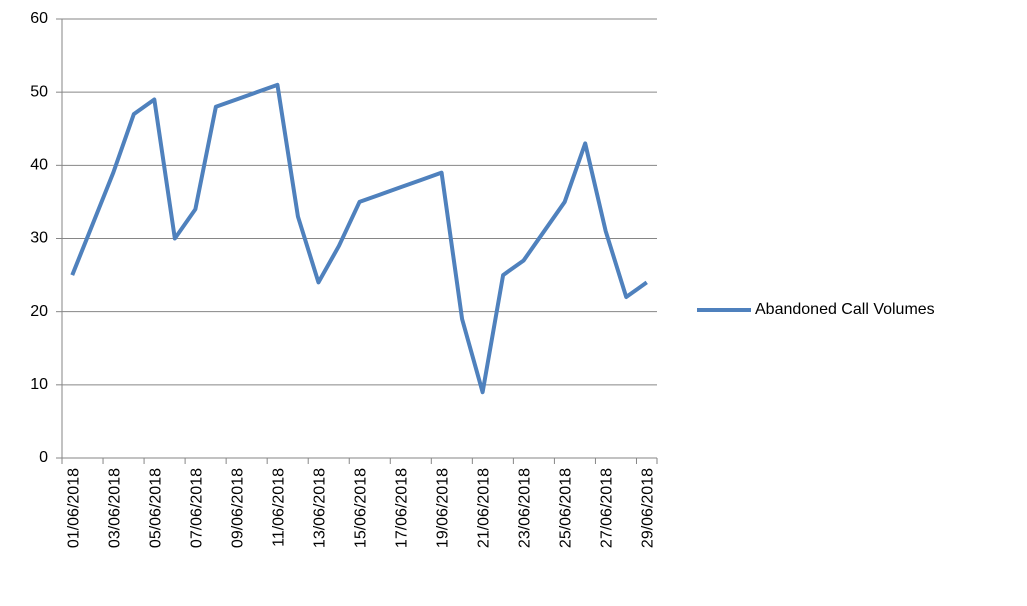  I want to click on x-tick-label: 03/06/2018, so click(114, 508).